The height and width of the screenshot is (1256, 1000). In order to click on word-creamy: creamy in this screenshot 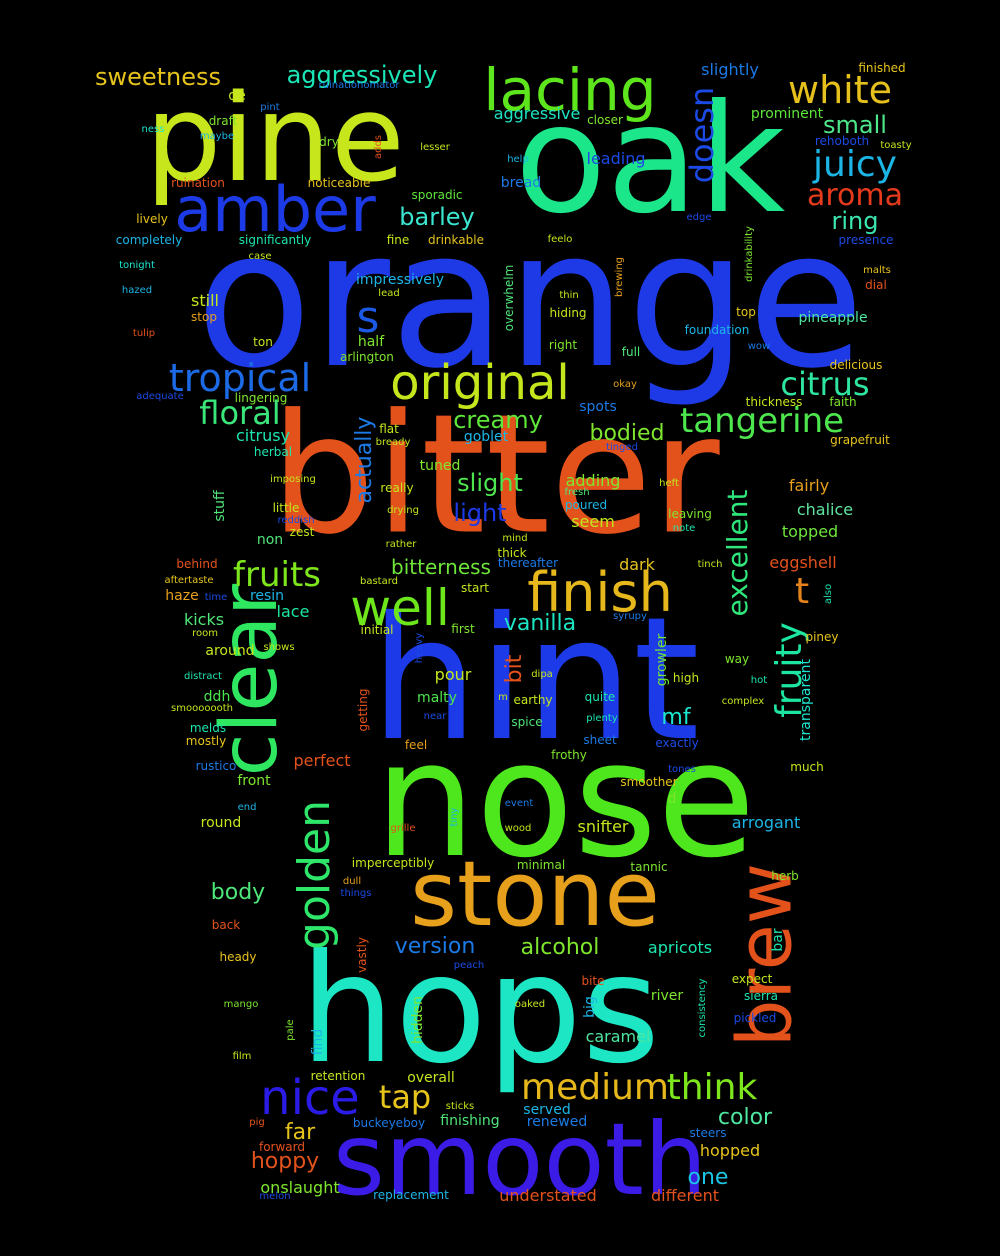, I will do `click(498, 420)`.